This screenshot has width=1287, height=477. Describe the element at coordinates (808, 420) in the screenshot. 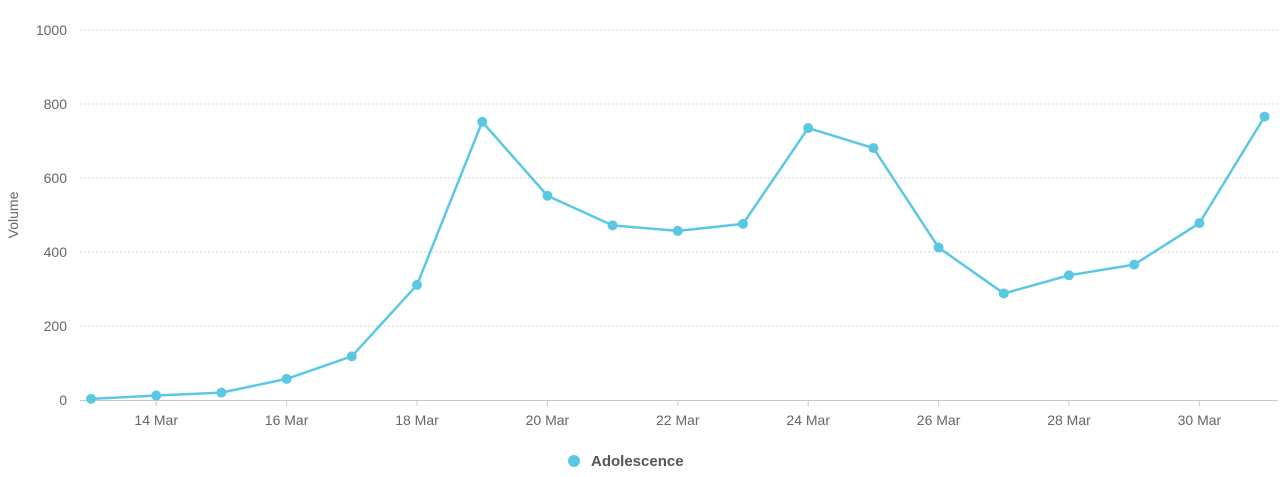

I see `x-tick-label: 24 Mar` at that location.